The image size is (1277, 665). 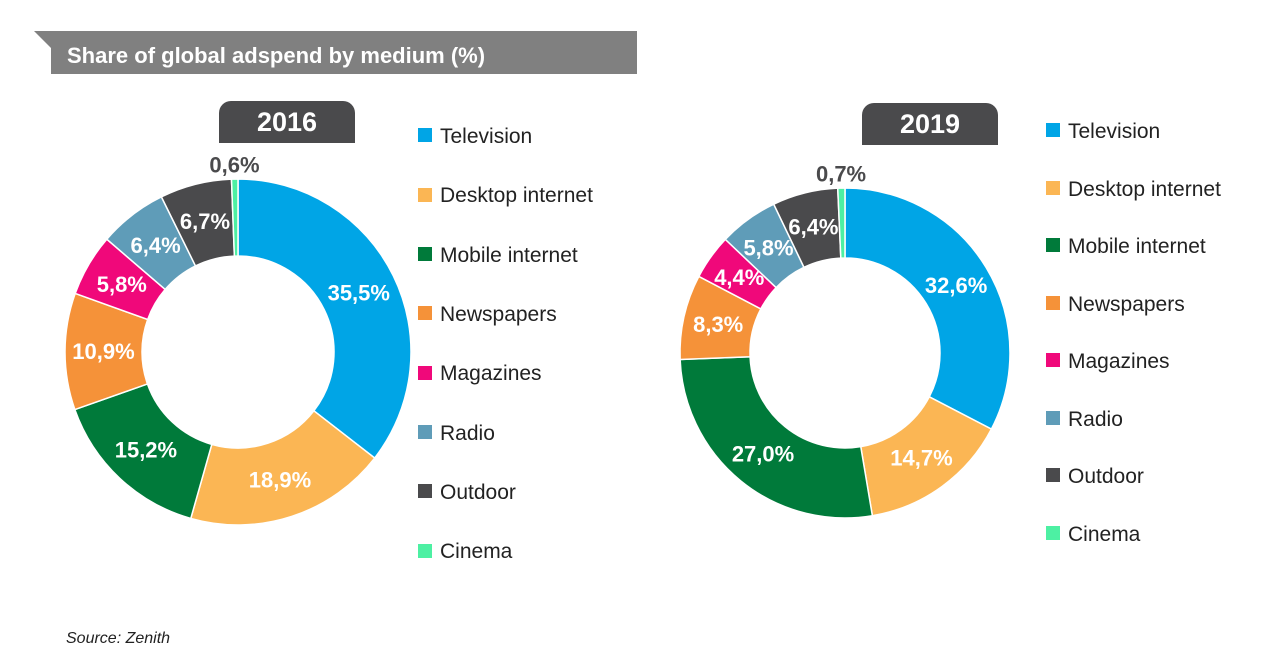 I want to click on data-label-2016-desktop-internet: 18,9%, so click(x=280, y=479).